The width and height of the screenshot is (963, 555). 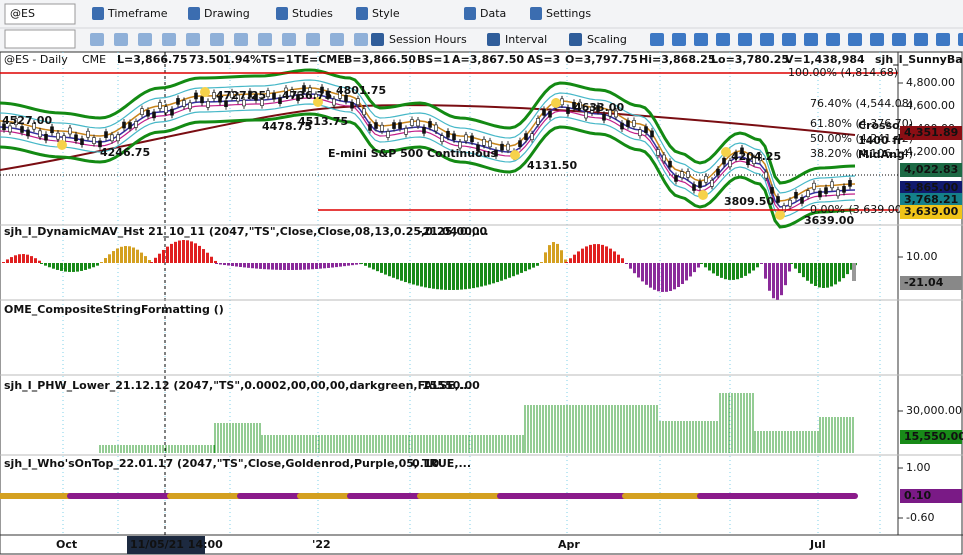 I want to click on signal-dot, so click(x=556, y=103).